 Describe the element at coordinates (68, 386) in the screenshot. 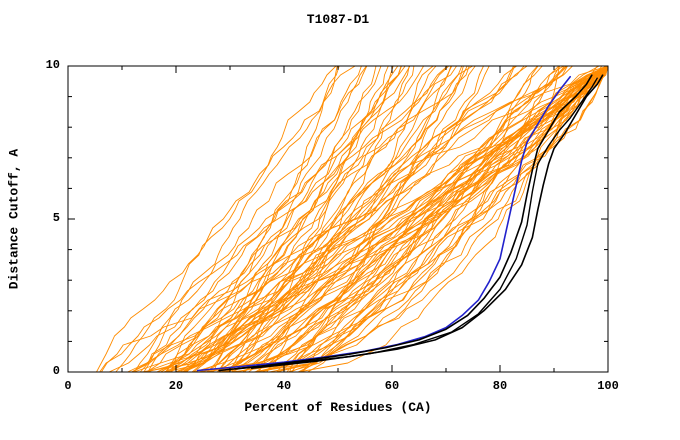

I see `x-tick-label: 0` at that location.